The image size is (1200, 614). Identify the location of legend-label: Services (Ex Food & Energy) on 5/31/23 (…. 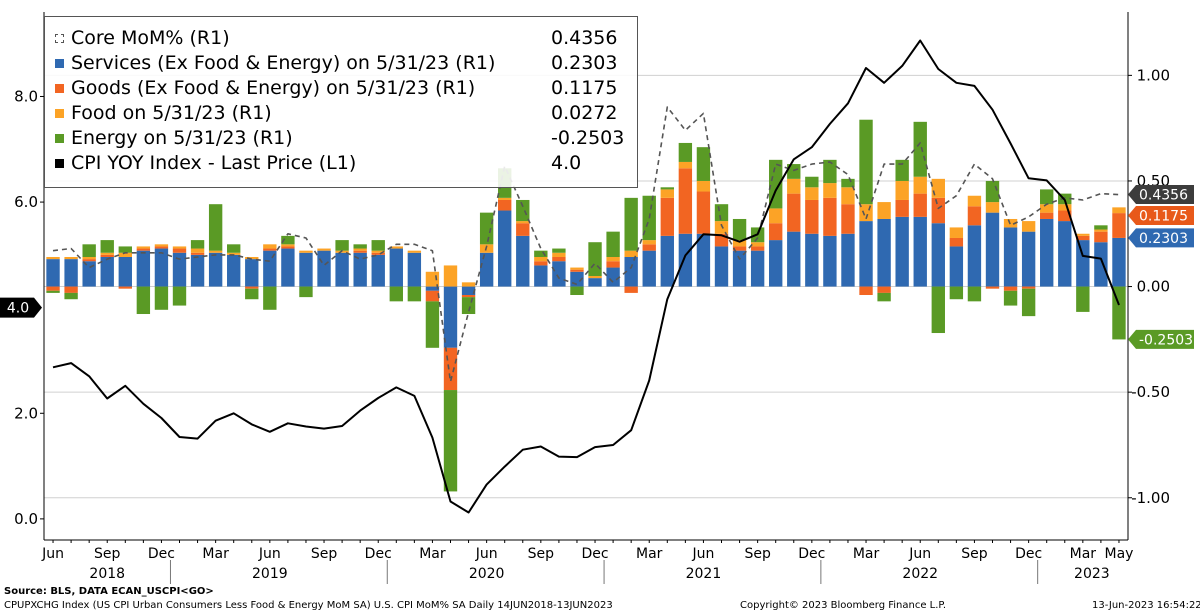
(283, 63).